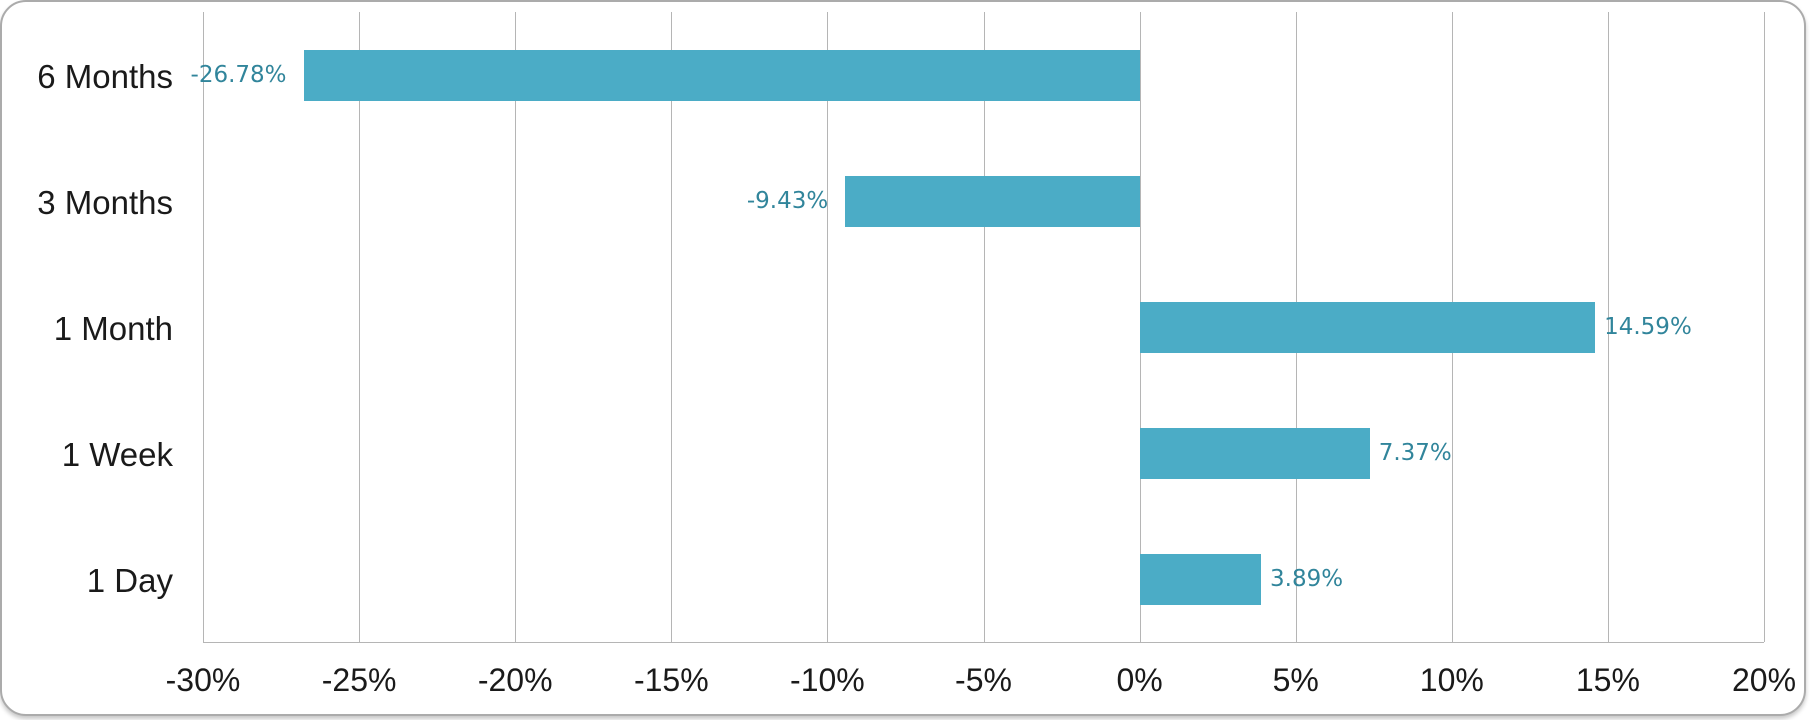  Describe the element at coordinates (1139, 680) in the screenshot. I see `x-tick-label: 0%` at that location.